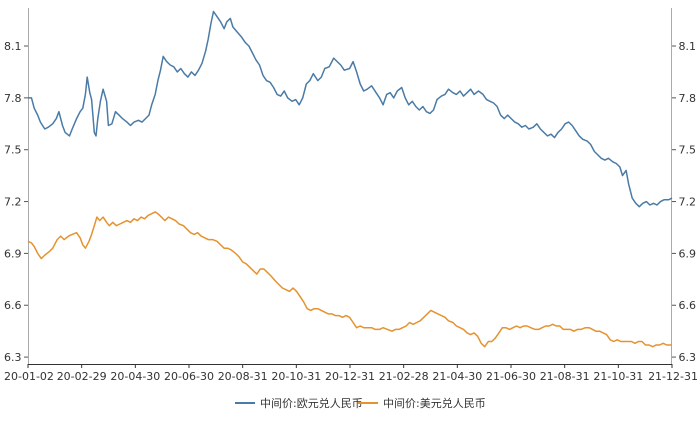 This screenshot has height=431, width=700. I want to click on y-tick-label-right: 7.2, so click(688, 202).